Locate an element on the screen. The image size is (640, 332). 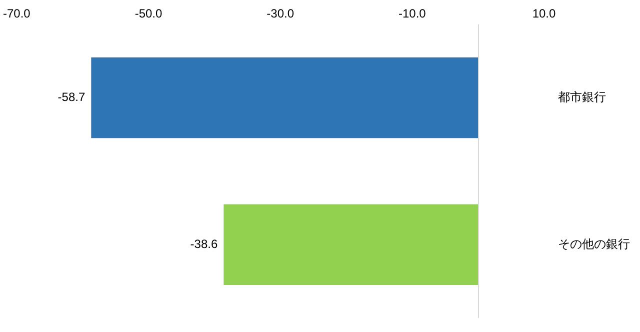
x-tick-label: 10.0 is located at coordinates (544, 13).